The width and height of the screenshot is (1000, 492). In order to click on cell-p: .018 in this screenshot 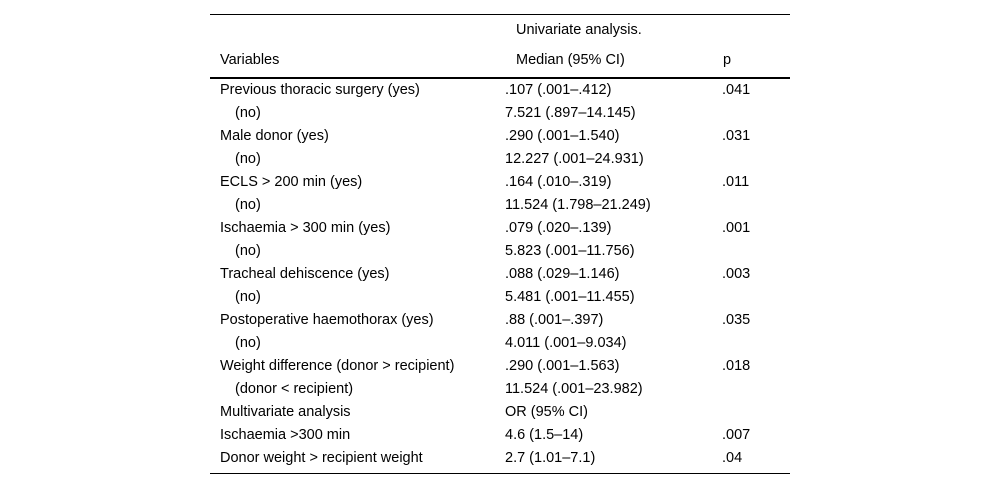, I will do `click(736, 366)`.